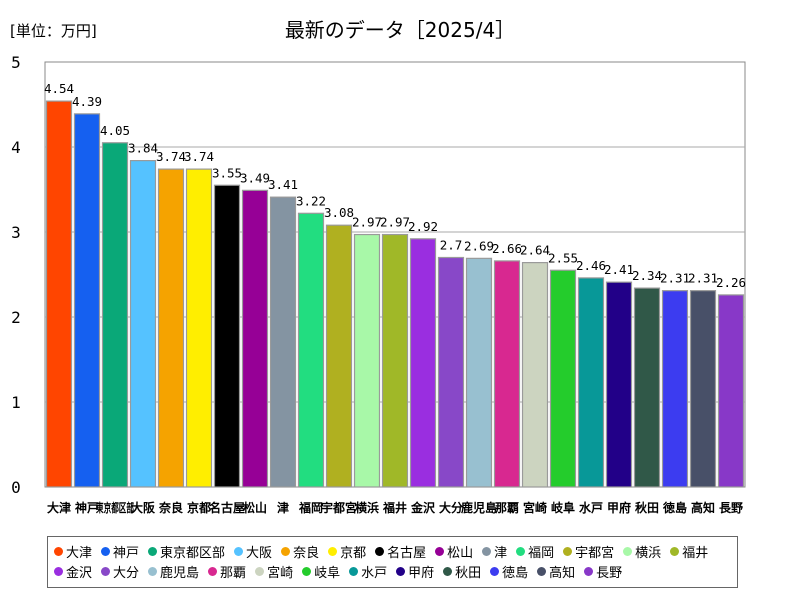  What do you see at coordinates (454, 551) in the screenshot?
I see `legend-item: 松山` at bounding box center [454, 551].